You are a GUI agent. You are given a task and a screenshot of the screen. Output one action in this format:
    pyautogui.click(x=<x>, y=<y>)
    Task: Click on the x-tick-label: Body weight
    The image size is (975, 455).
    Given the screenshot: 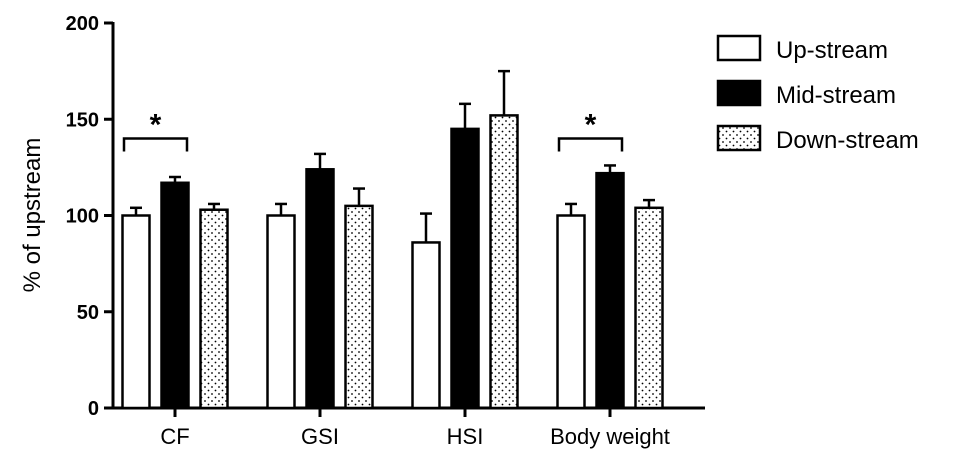 What is the action you would take?
    pyautogui.click(x=610, y=436)
    